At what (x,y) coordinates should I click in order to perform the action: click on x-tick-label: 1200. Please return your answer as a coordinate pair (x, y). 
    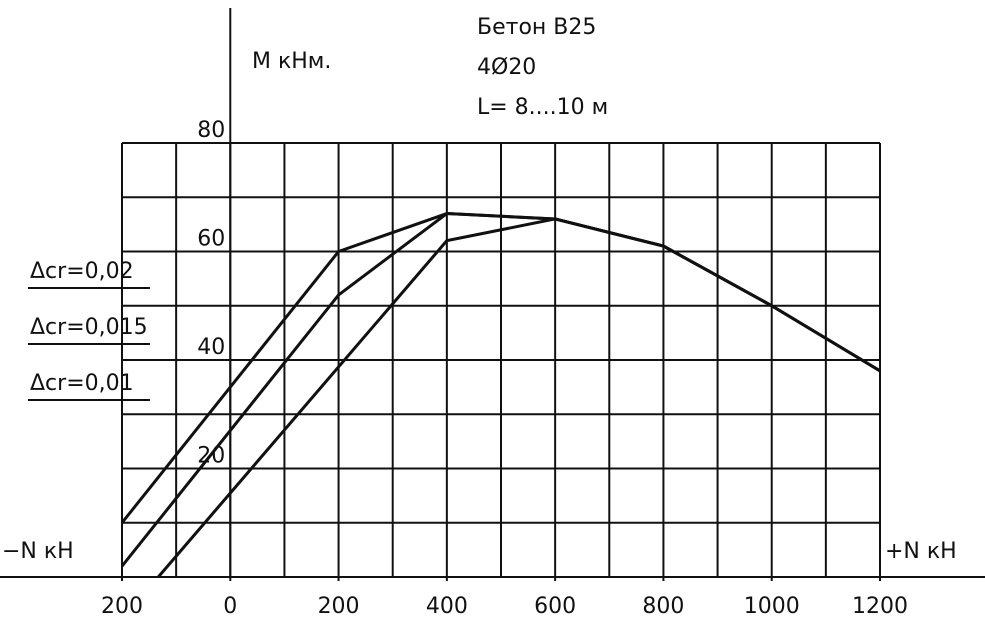
    Looking at the image, I should click on (880, 606).